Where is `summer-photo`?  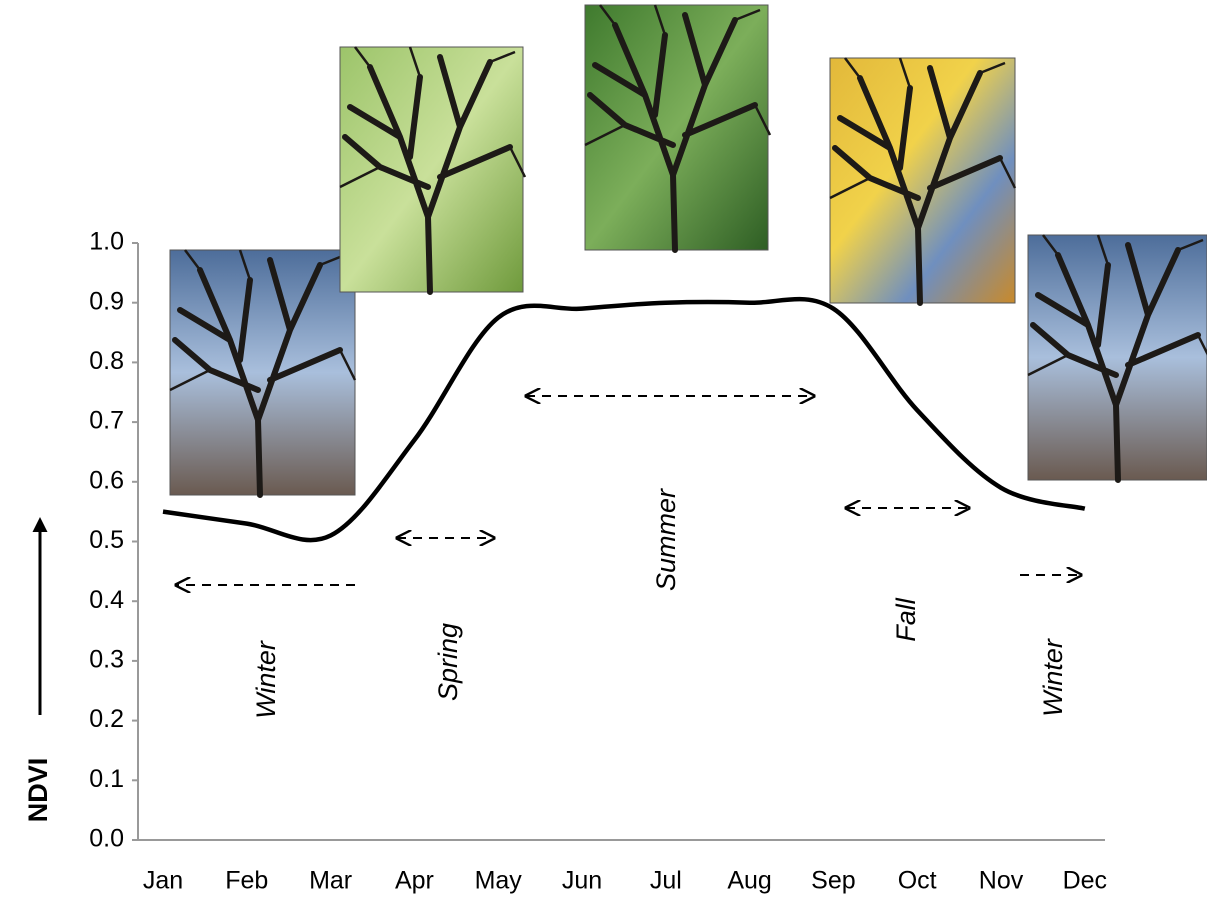 summer-photo is located at coordinates (677, 127).